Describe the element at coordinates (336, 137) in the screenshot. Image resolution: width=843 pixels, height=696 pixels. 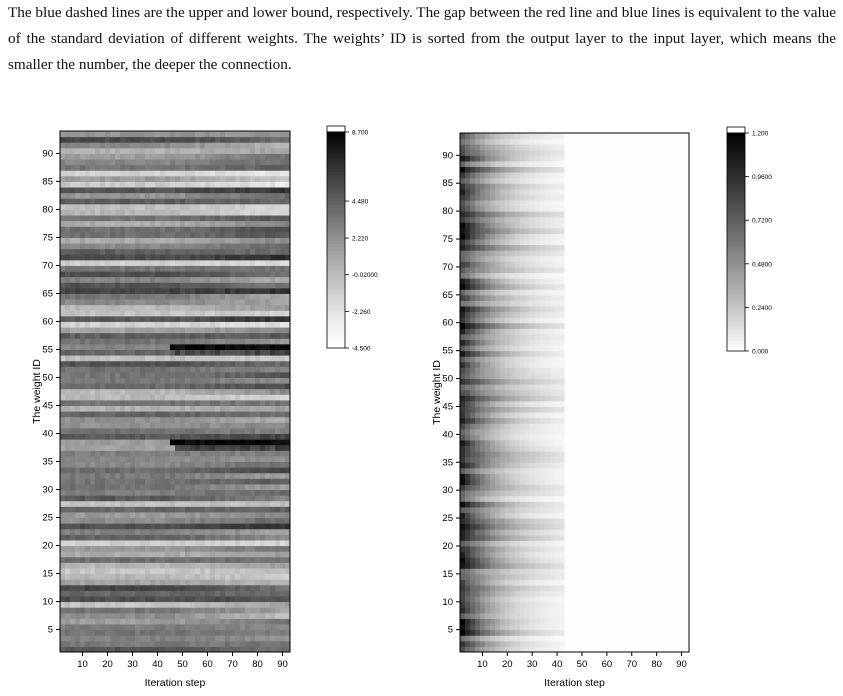
I see `colorbar-swatch` at that location.